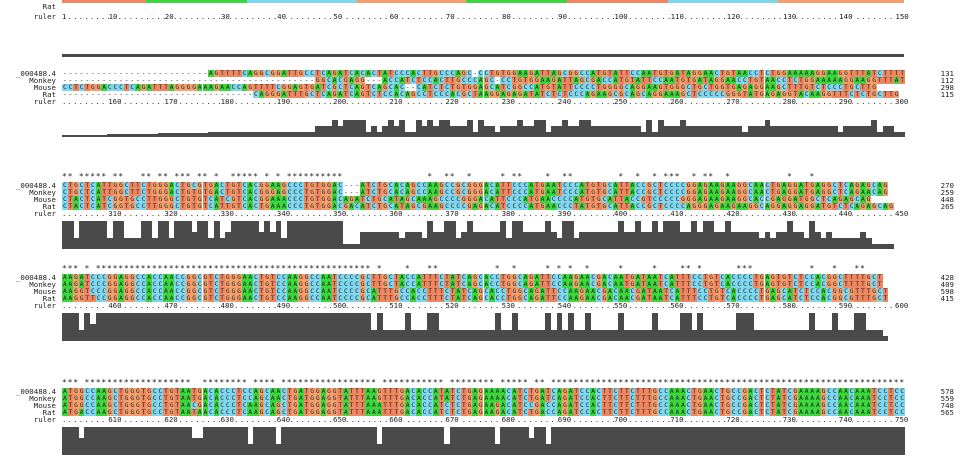  I want to click on sequence-end-position: 748, so click(947, 405).